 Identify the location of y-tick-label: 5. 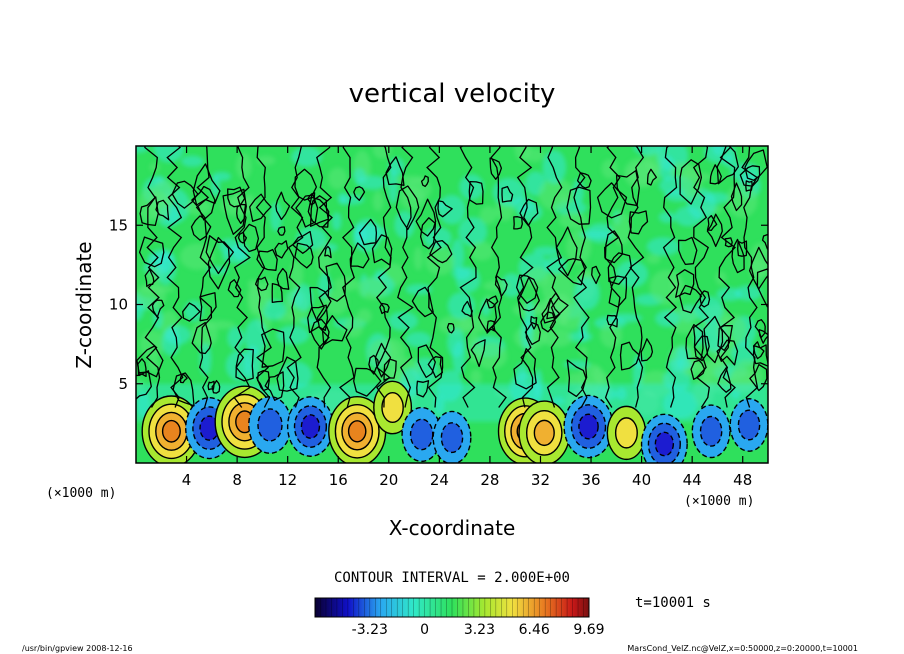
(123, 384).